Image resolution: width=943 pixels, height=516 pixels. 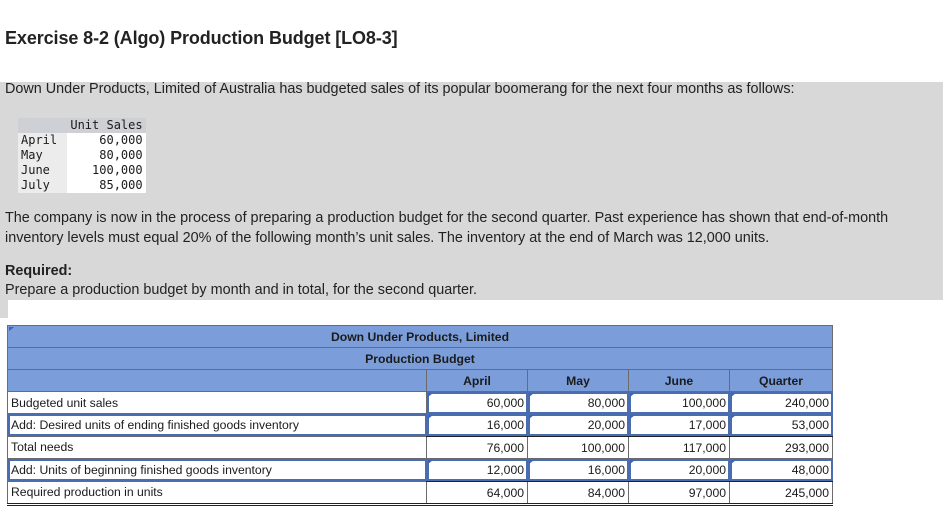 I want to click on june-sales-input: 100,000, so click(x=679, y=402).